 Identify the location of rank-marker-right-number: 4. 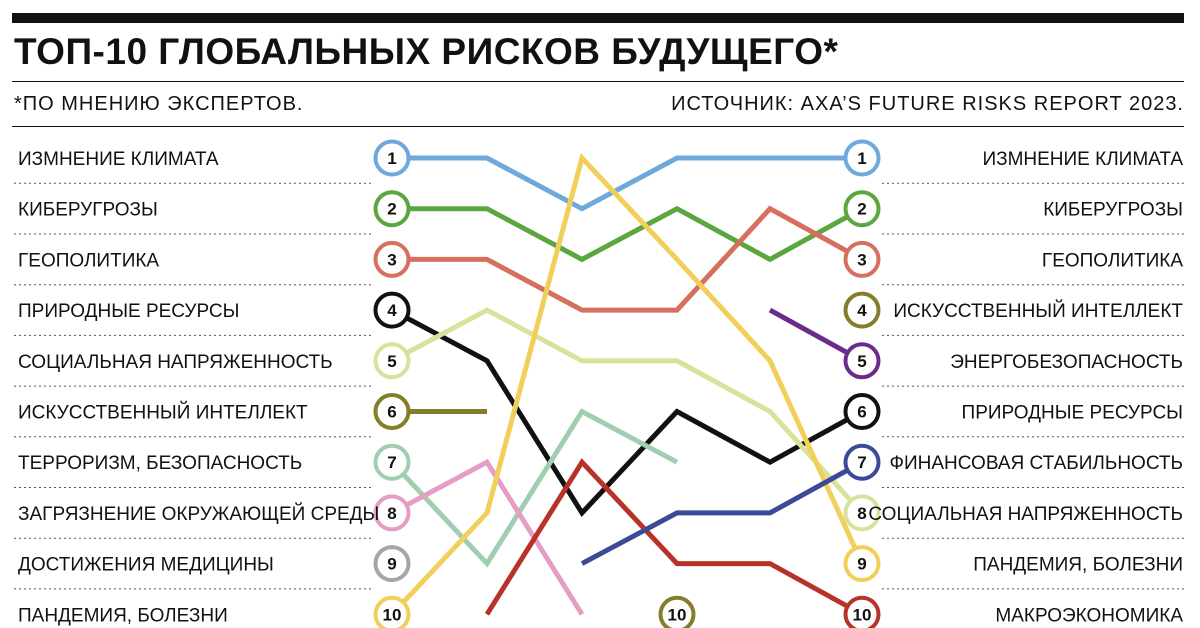
(862, 310).